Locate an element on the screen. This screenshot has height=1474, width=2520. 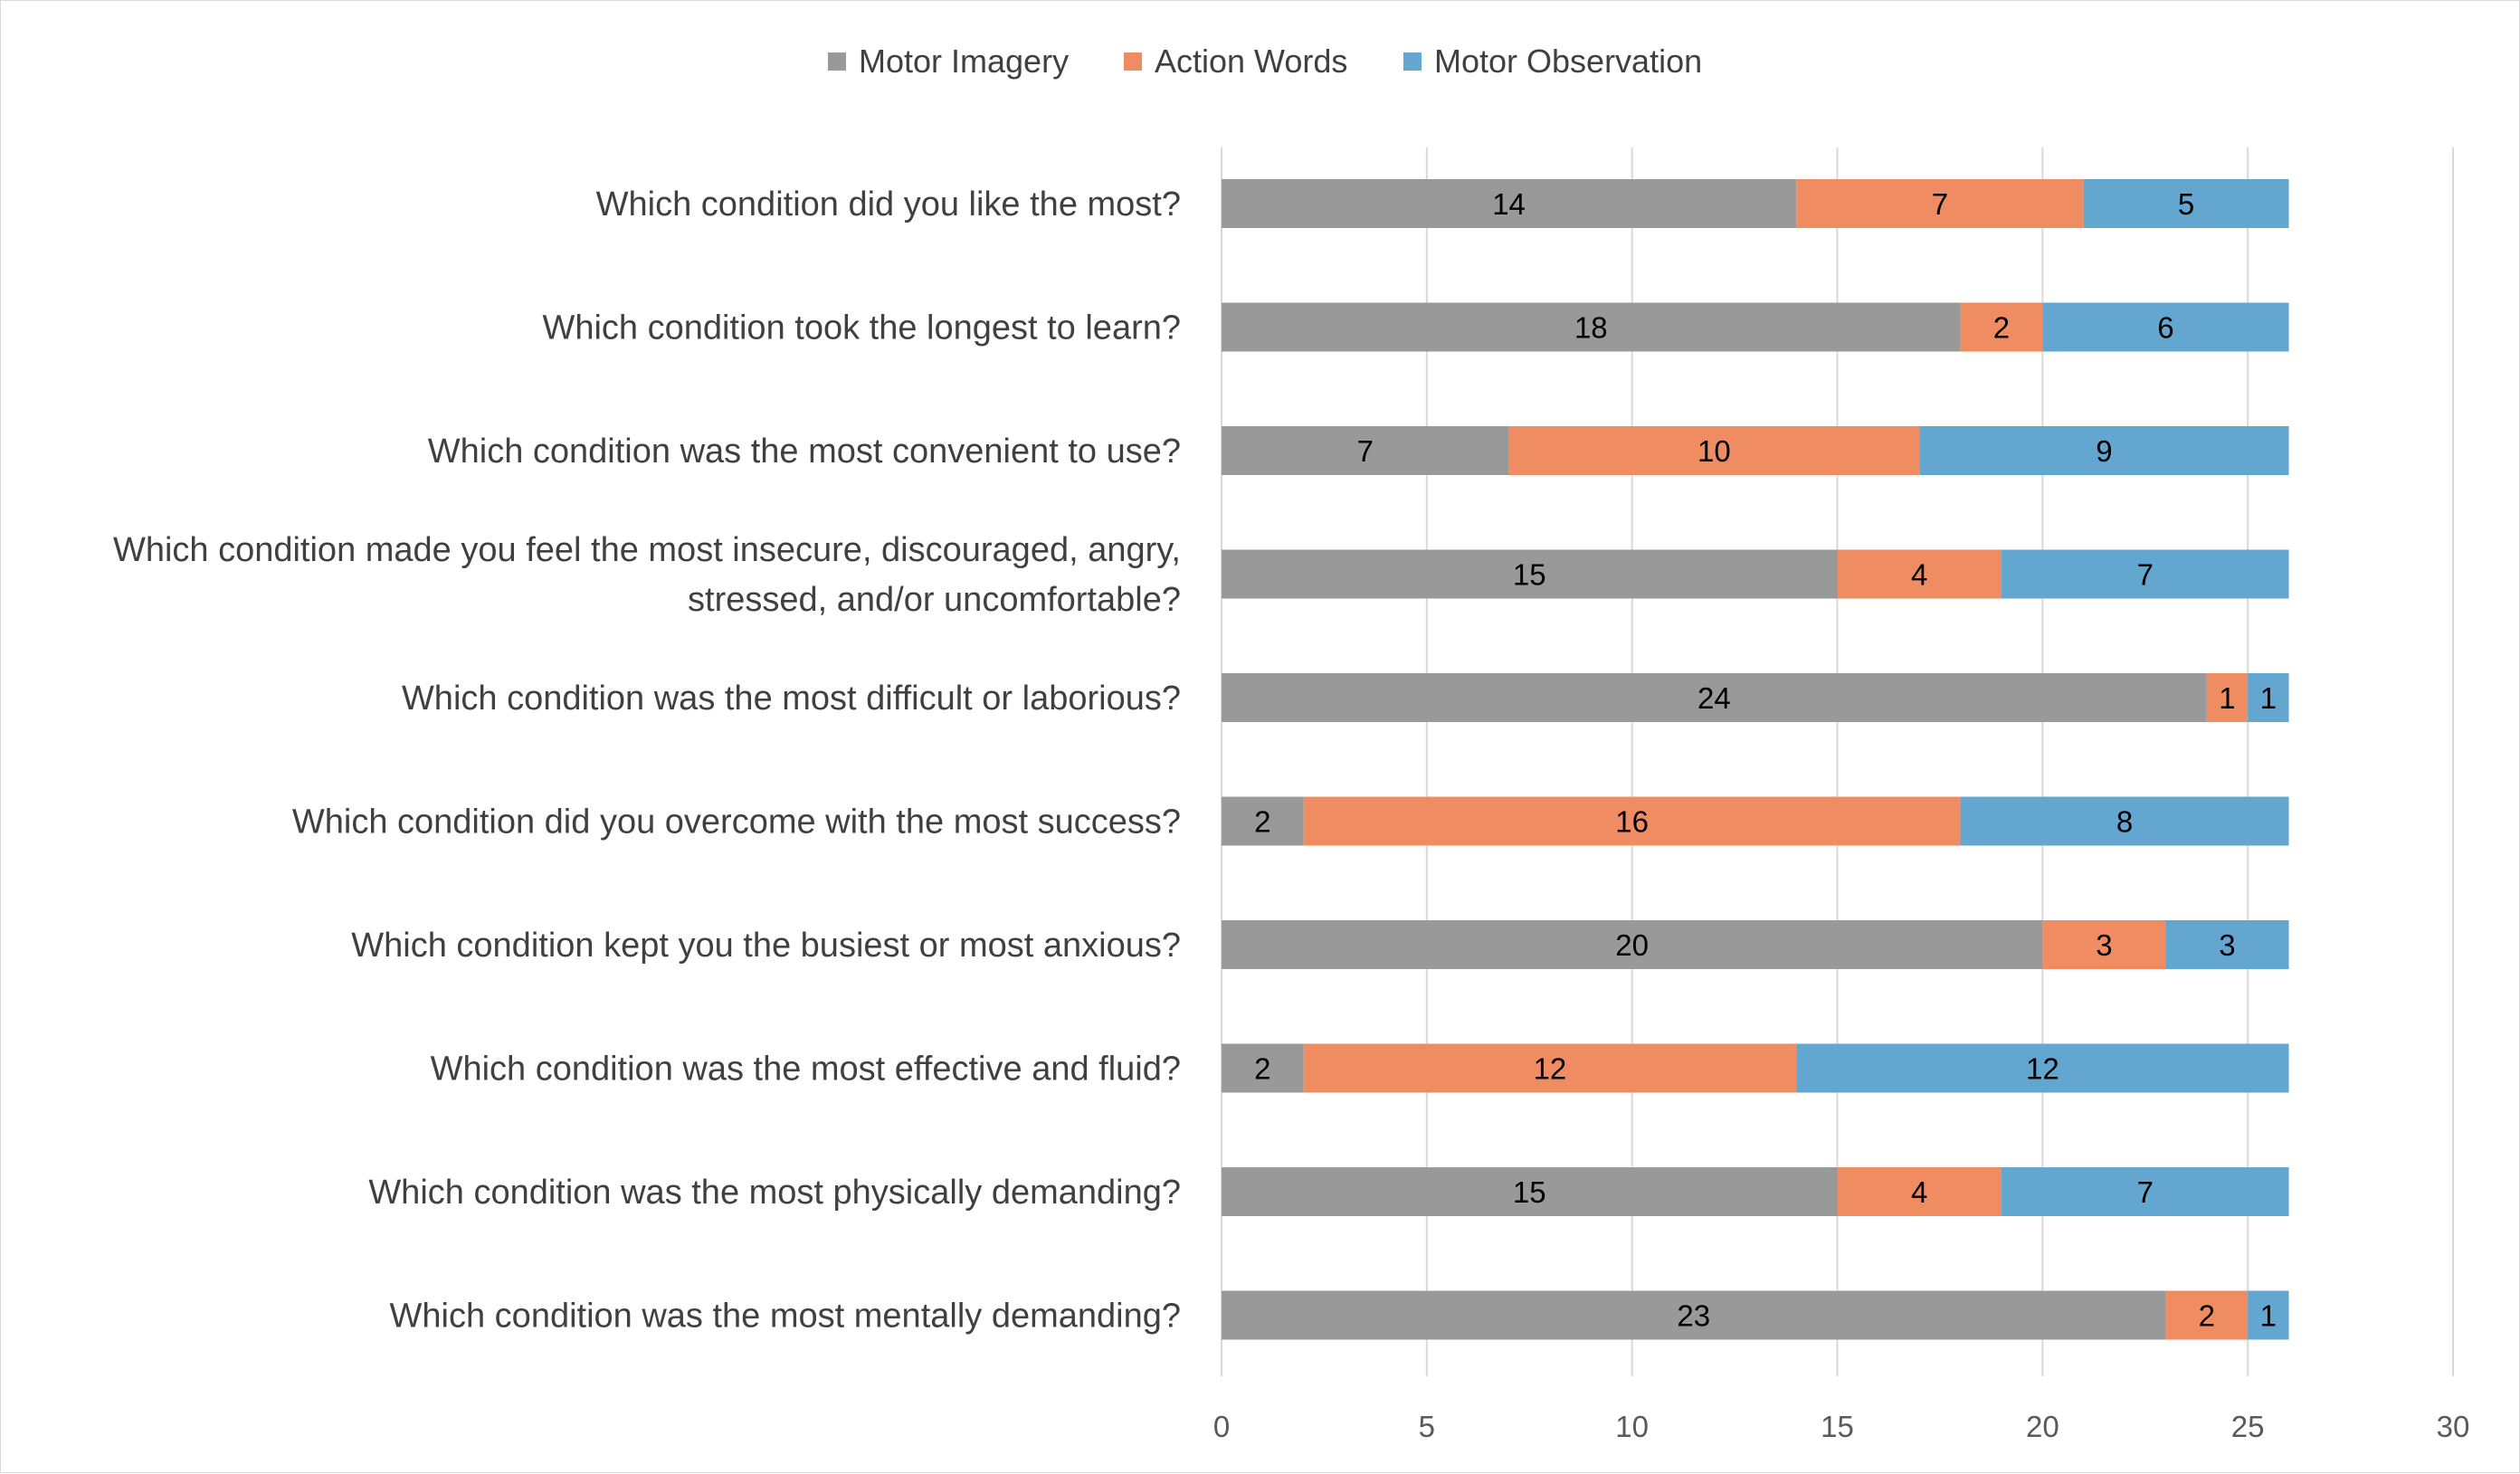
data-label-motor-imagery-1: 18 is located at coordinates (1591, 328).